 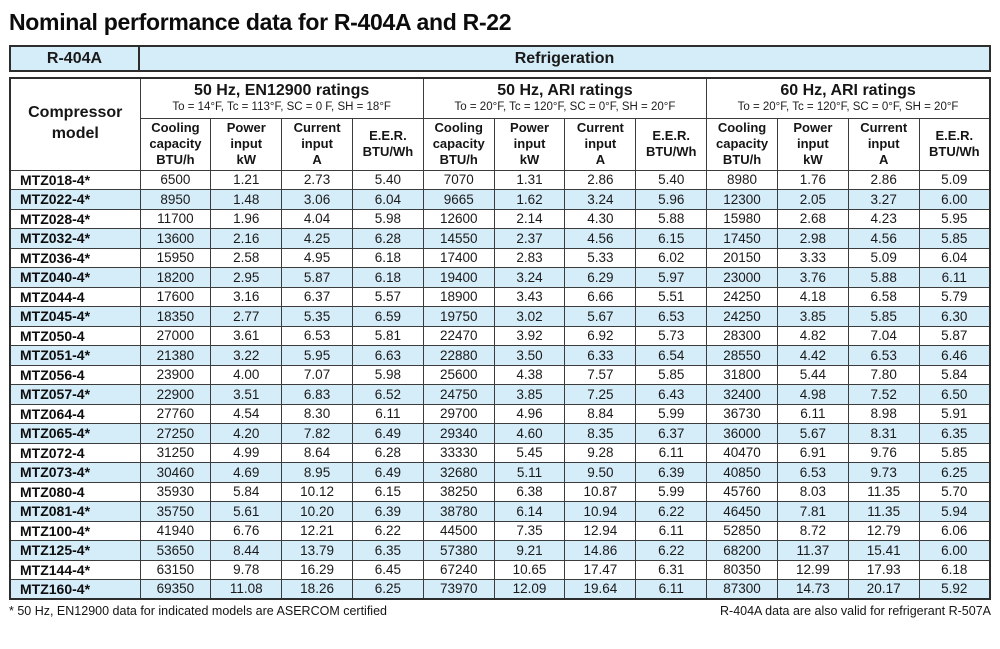 I want to click on data-cell: 5.33, so click(x=600, y=257).